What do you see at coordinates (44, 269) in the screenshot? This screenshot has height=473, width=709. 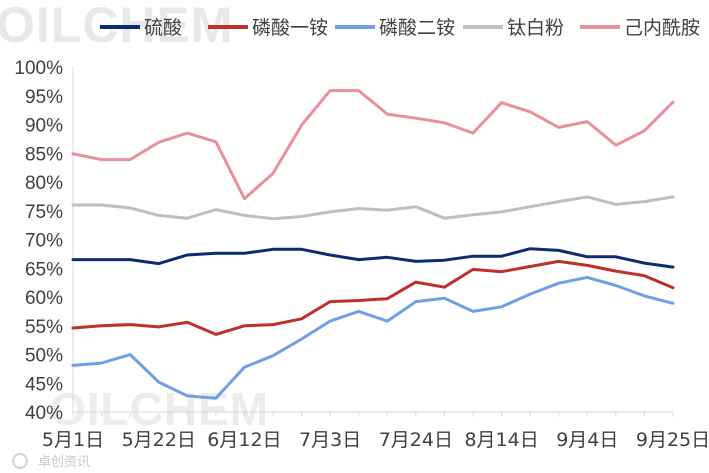 I see `y-tick-label: 65%` at bounding box center [44, 269].